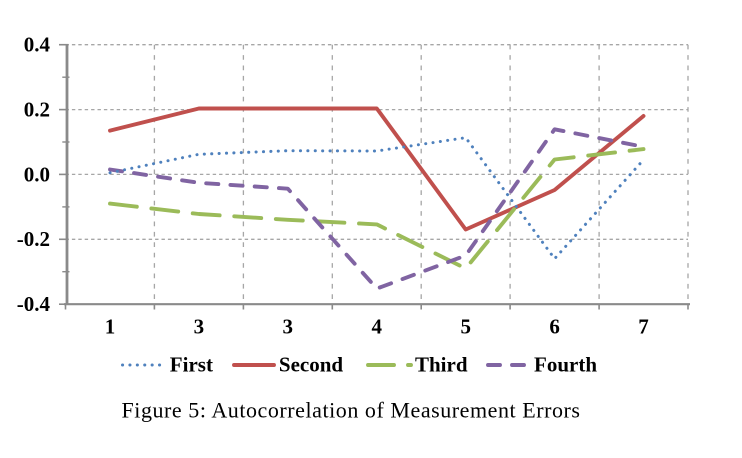 This screenshot has width=742, height=458. What do you see at coordinates (311, 365) in the screenshot?
I see `svg-text: Second` at bounding box center [311, 365].